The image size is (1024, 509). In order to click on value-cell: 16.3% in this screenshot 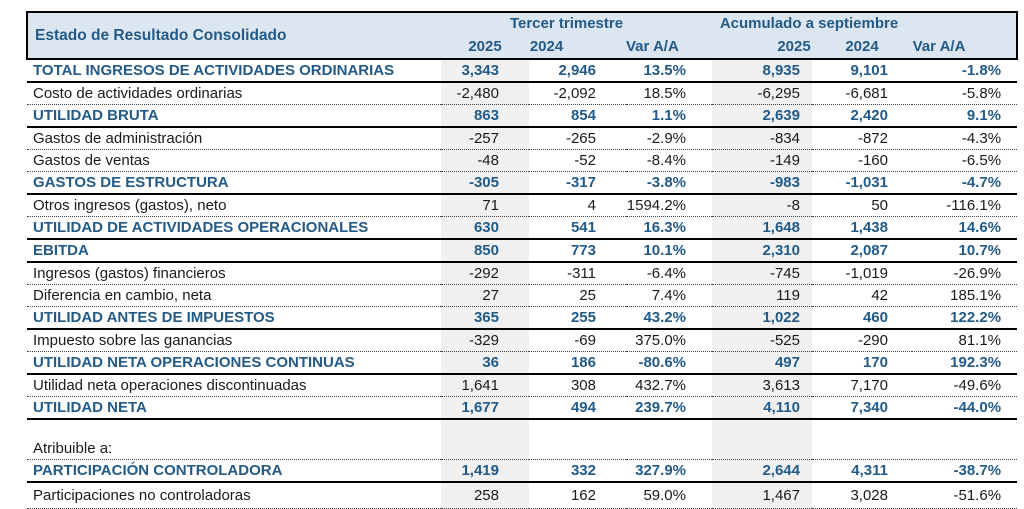, I will do `click(669, 228)`.